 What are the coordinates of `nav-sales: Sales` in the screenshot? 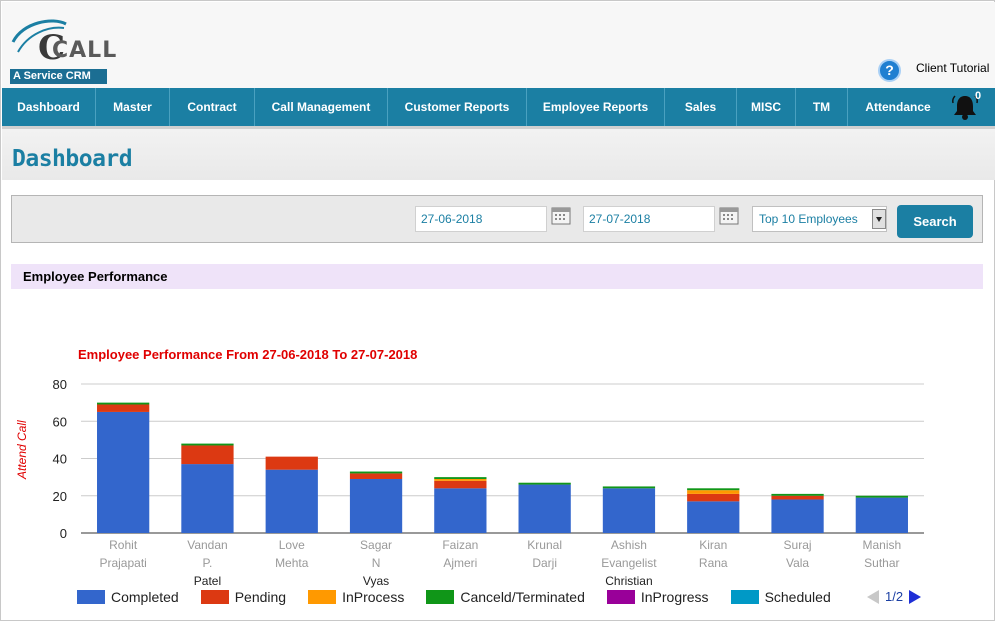 It's located at (701, 107).